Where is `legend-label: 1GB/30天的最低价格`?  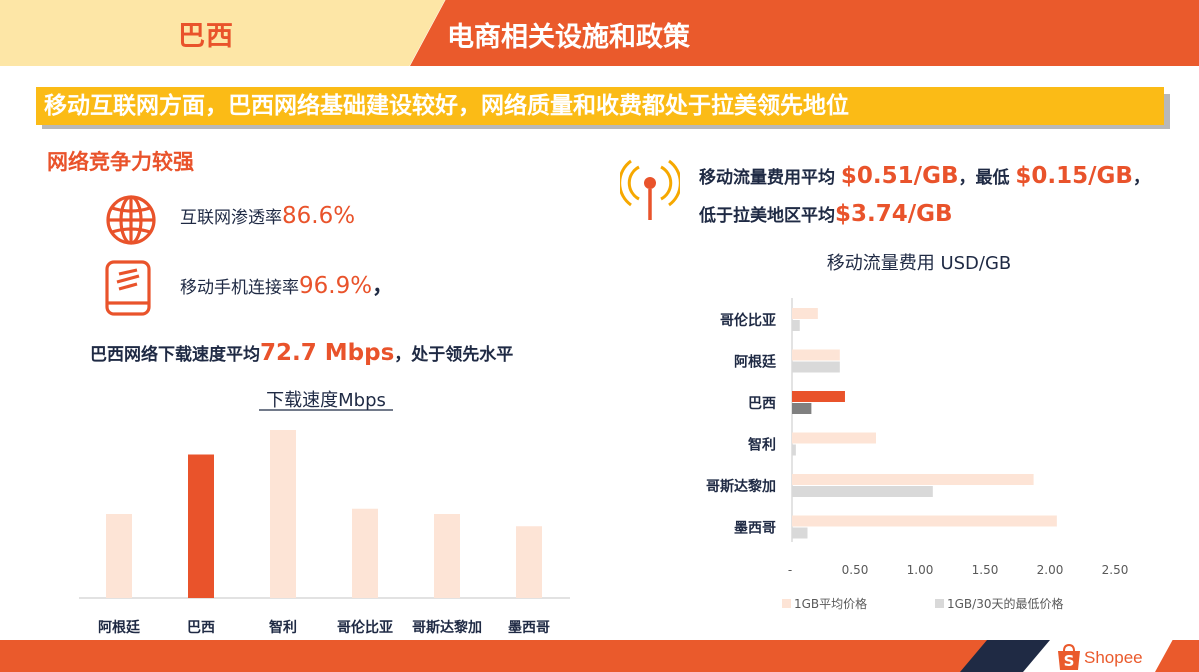
legend-label: 1GB/30天的最低价格 is located at coordinates (1005, 603).